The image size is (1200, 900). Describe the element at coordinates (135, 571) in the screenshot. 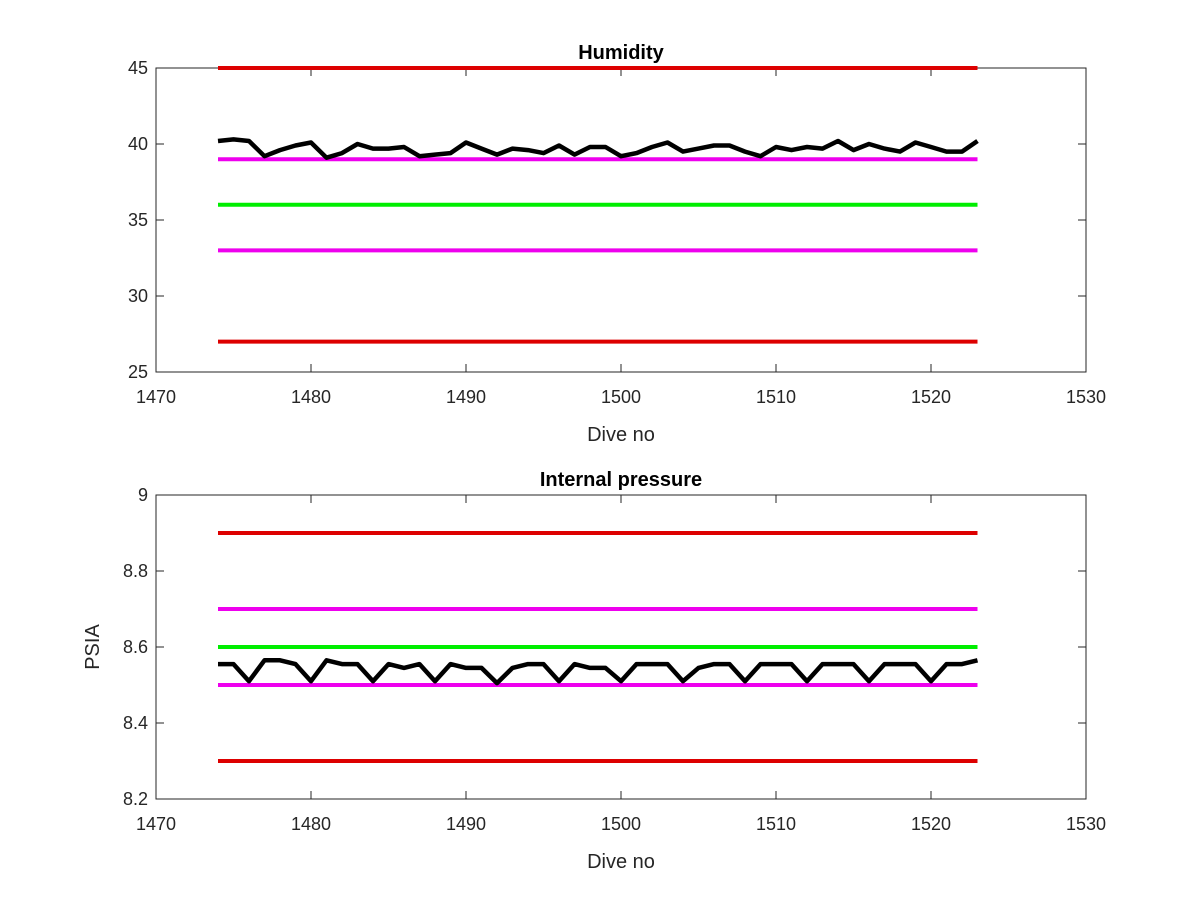

I see `y-tick-label: 8.8` at that location.